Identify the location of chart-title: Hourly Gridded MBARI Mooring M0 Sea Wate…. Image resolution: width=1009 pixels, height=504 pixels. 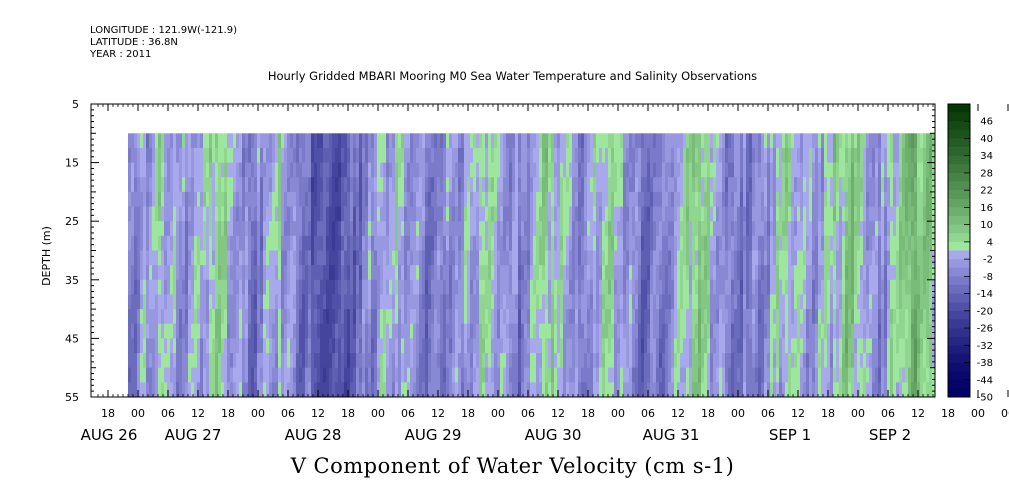
(512, 76).